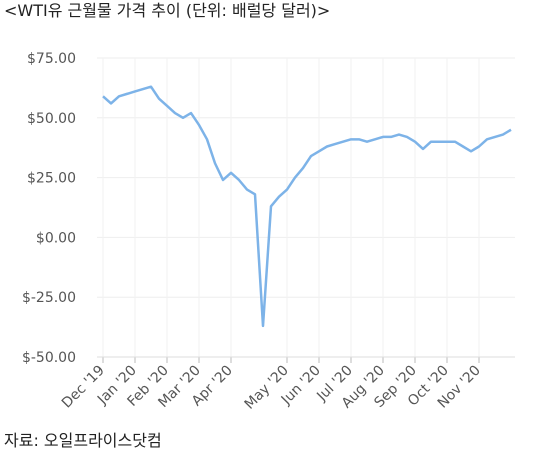 The width and height of the screenshot is (536, 458). What do you see at coordinates (49, 298) in the screenshot?
I see `y-tick-label: $-25.00` at bounding box center [49, 298].